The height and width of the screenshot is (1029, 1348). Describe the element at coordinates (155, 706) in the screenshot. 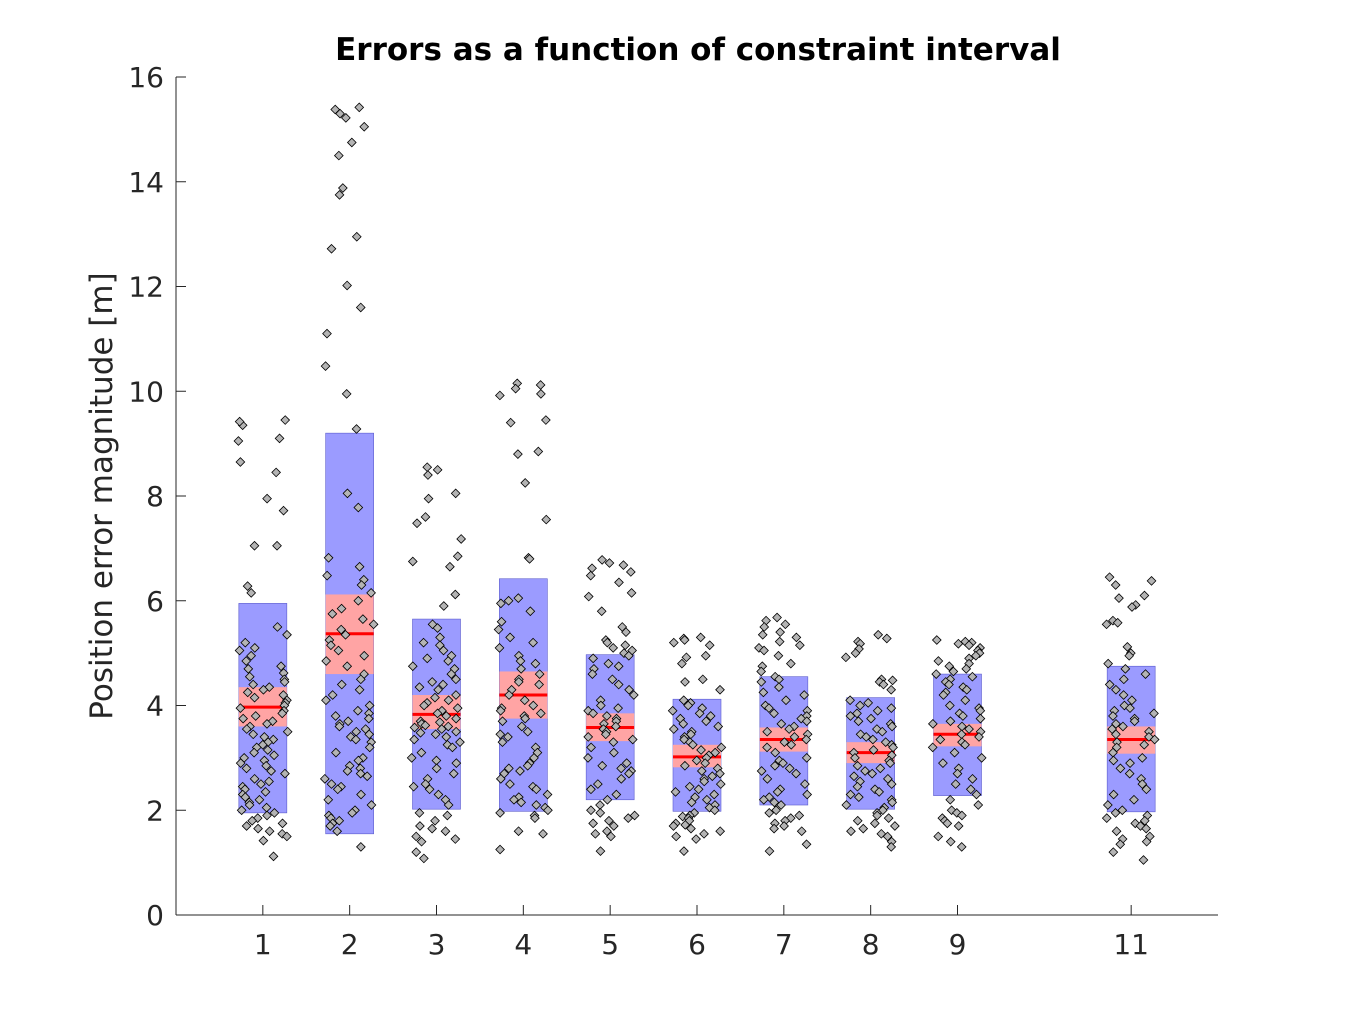

I see `y-tick-label: 4` at that location.